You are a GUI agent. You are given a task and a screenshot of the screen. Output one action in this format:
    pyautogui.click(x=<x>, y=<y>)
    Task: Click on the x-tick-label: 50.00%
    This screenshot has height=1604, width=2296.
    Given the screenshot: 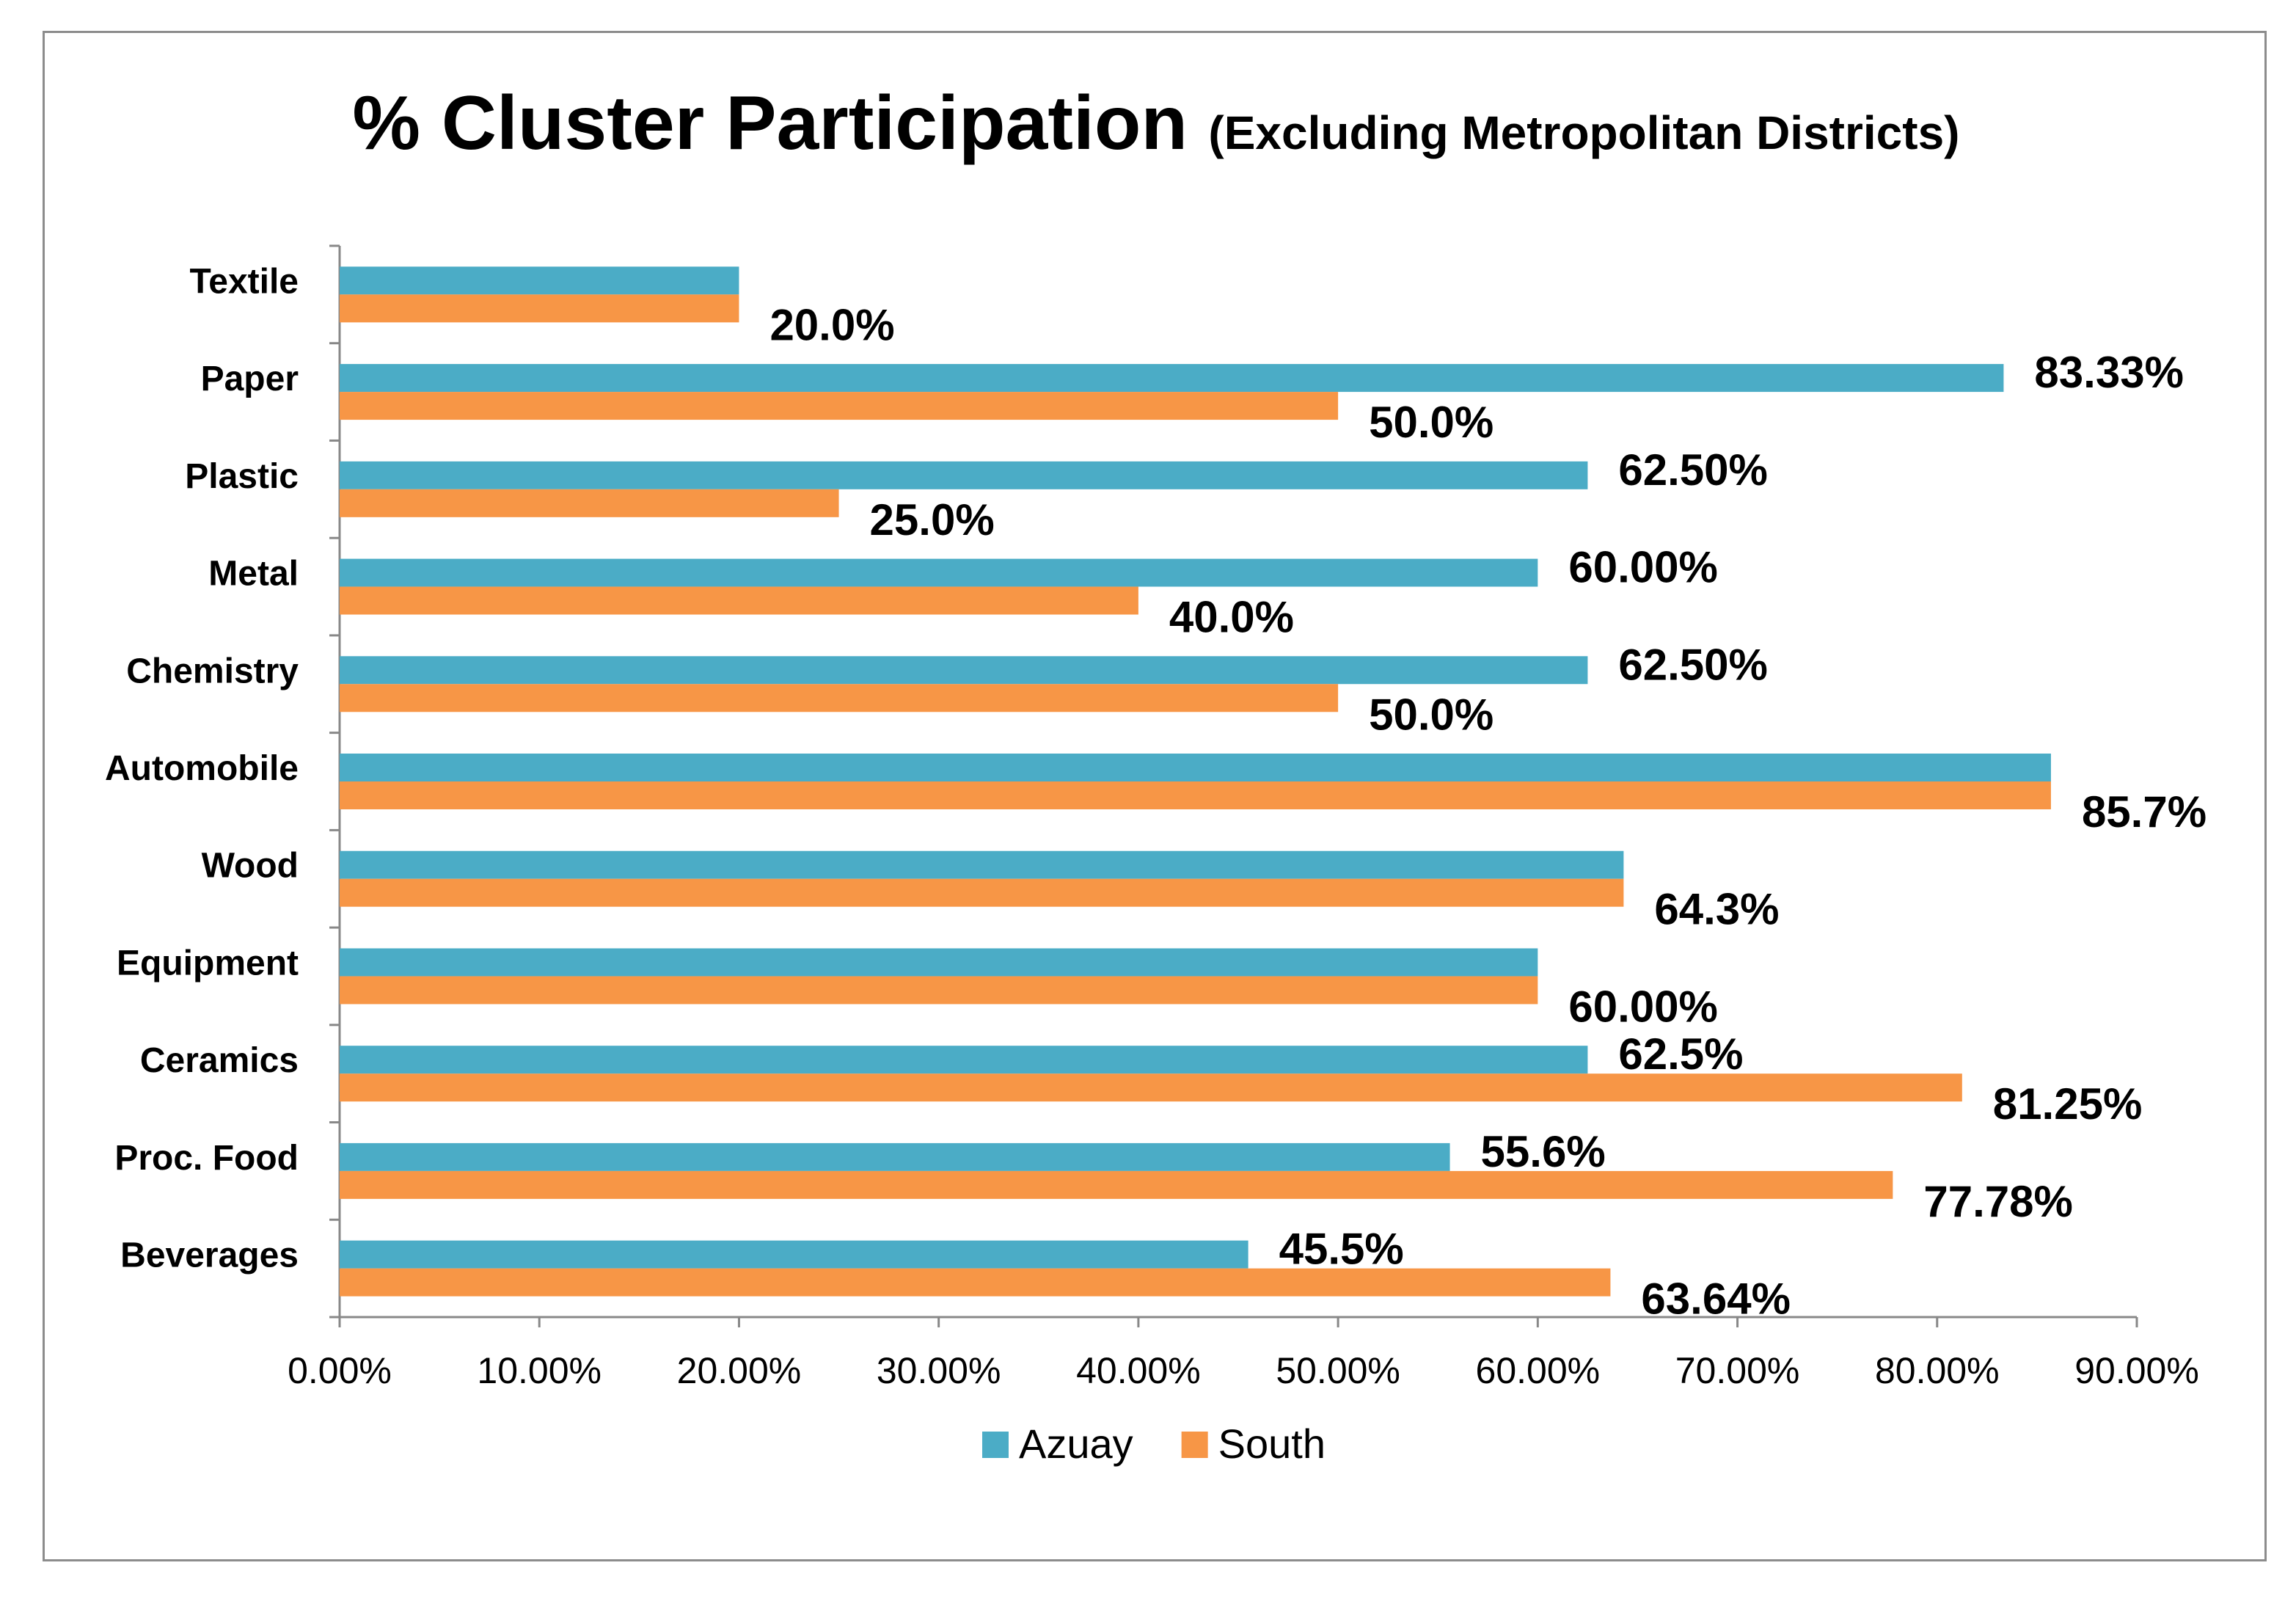 What is the action you would take?
    pyautogui.click(x=1338, y=1370)
    